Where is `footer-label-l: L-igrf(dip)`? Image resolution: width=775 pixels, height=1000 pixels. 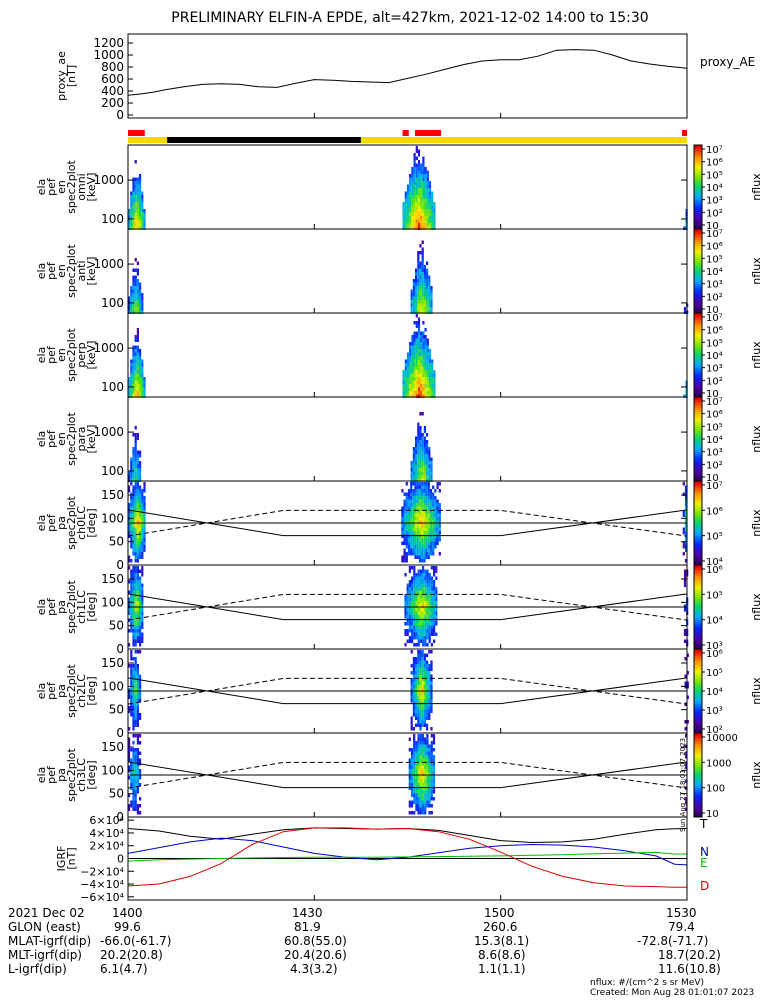
footer-label-l: L-igrf(dip) is located at coordinates (37, 969).